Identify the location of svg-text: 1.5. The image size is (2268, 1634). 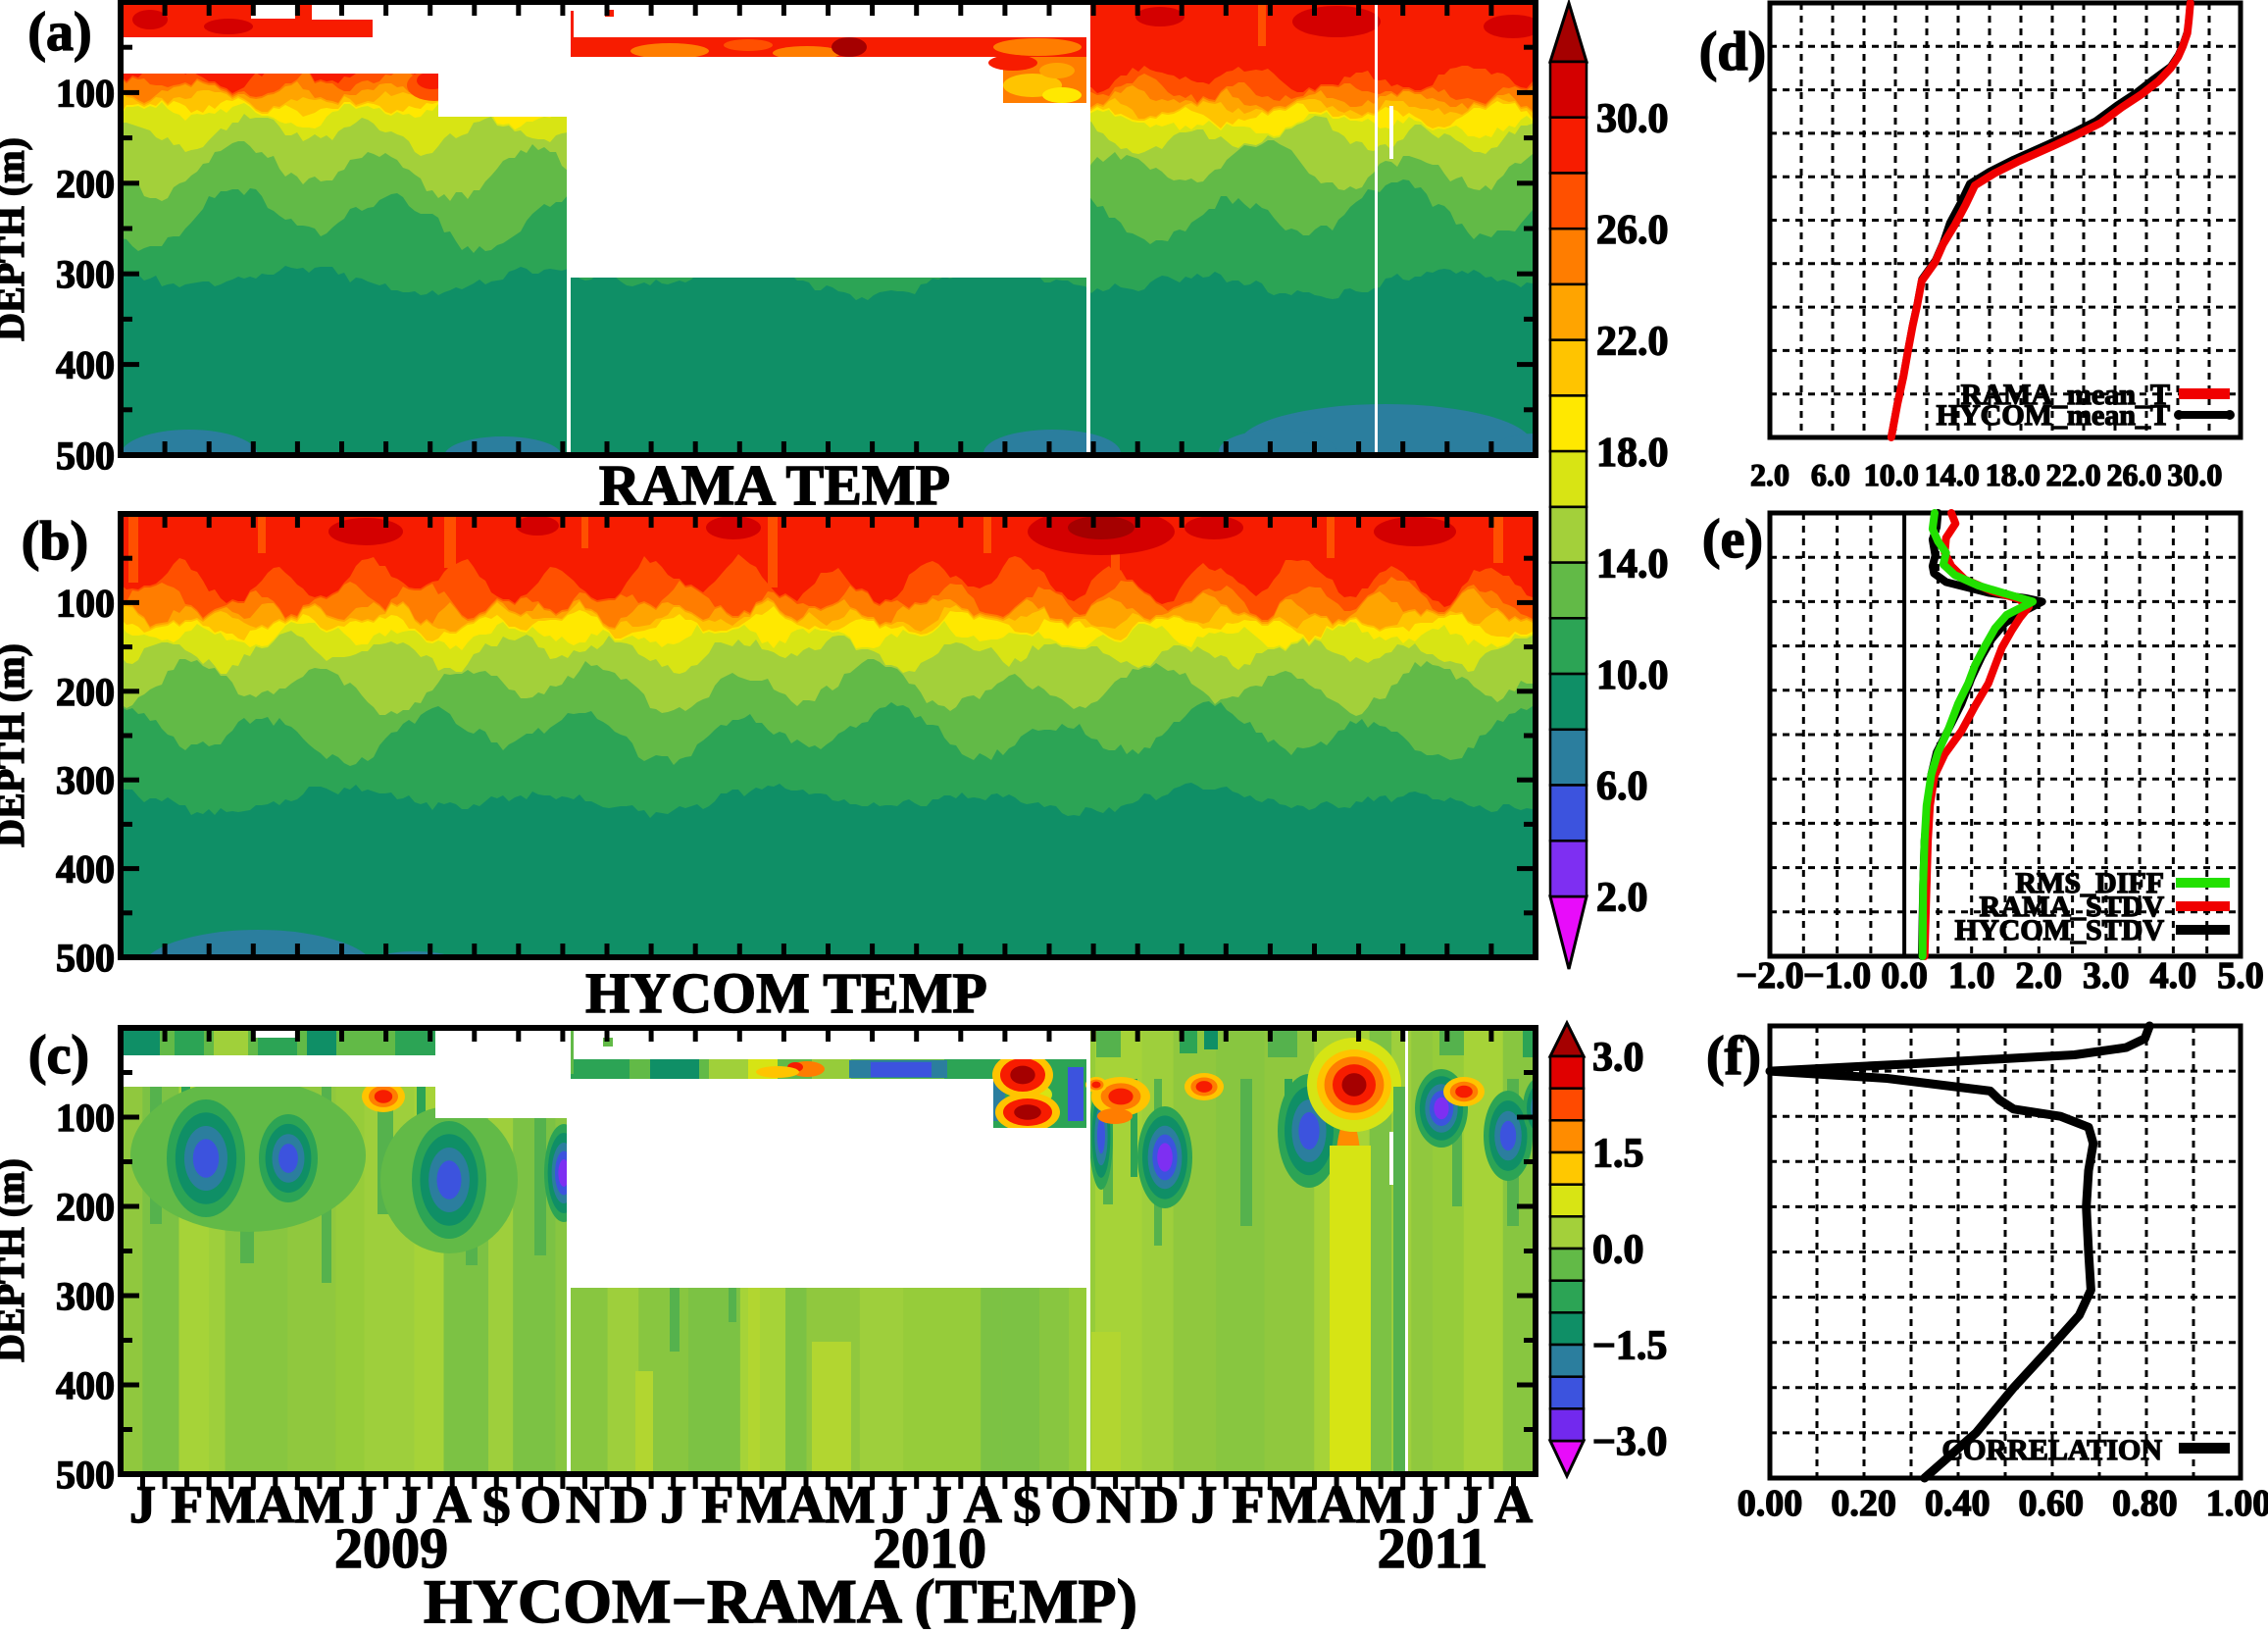
(1618, 1154).